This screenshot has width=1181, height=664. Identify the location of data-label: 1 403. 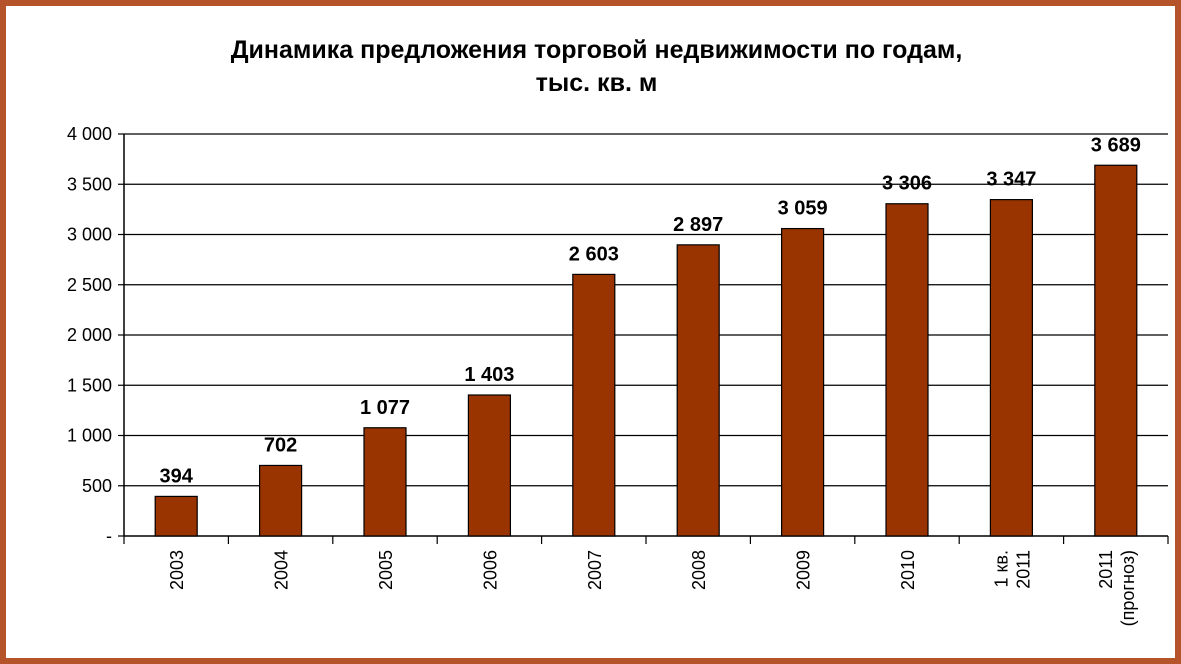
(489, 375).